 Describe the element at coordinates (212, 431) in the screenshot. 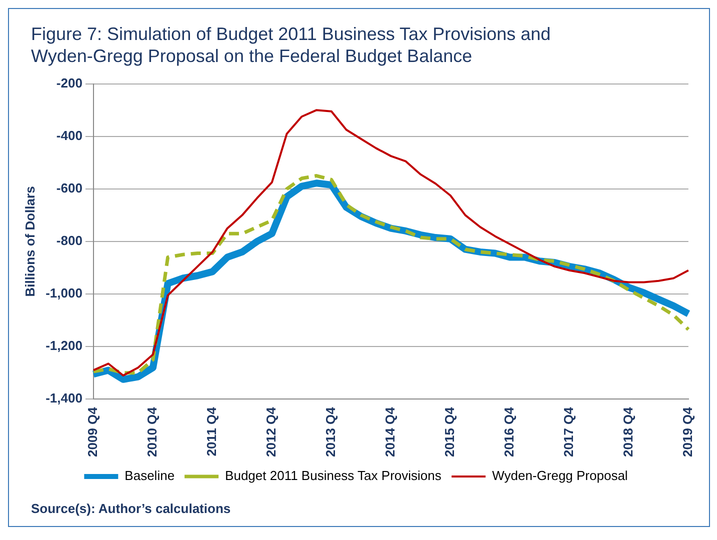

I see `x-tick-label: 2011 Q4` at that location.